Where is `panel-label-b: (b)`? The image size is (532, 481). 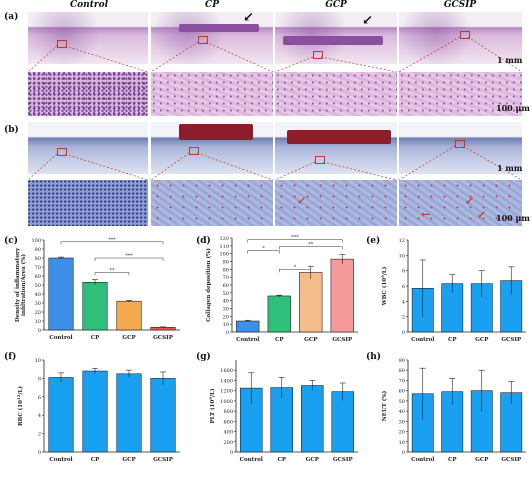
panel-label-b: (b) is located at coordinates (11, 130).